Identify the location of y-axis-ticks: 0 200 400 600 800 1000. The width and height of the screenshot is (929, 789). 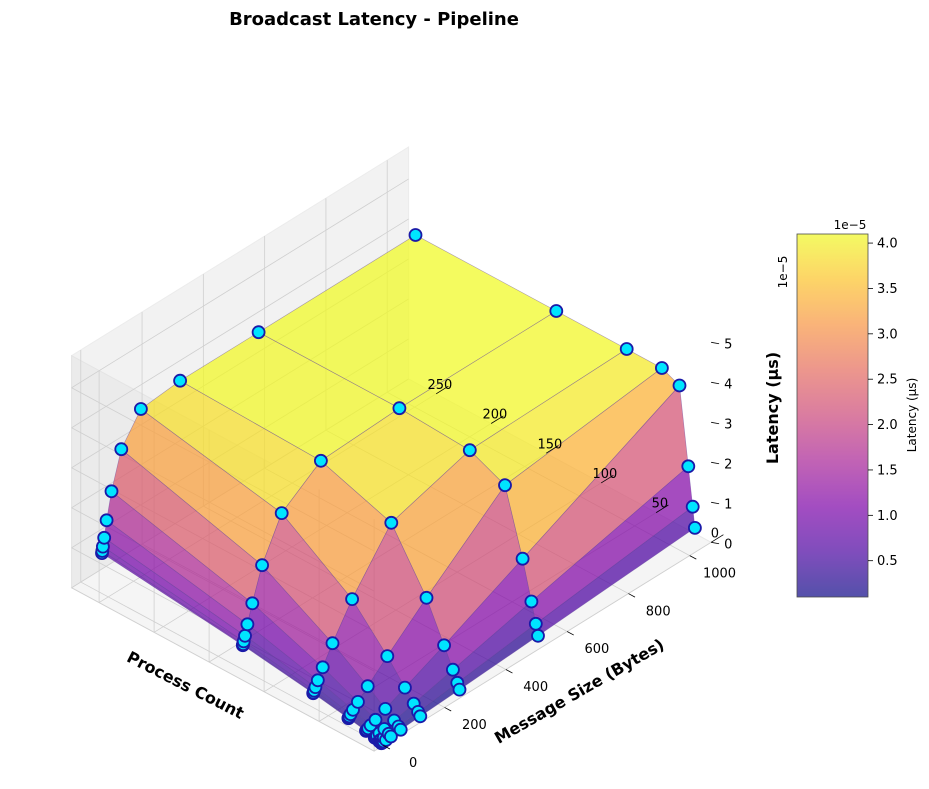
(559, 663).